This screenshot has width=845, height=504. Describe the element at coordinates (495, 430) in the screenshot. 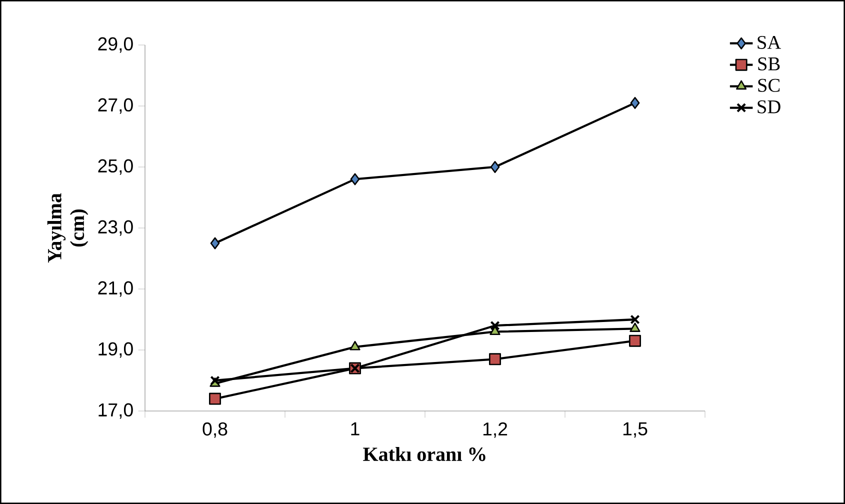

I see `x-tick-label: 1,2` at that location.